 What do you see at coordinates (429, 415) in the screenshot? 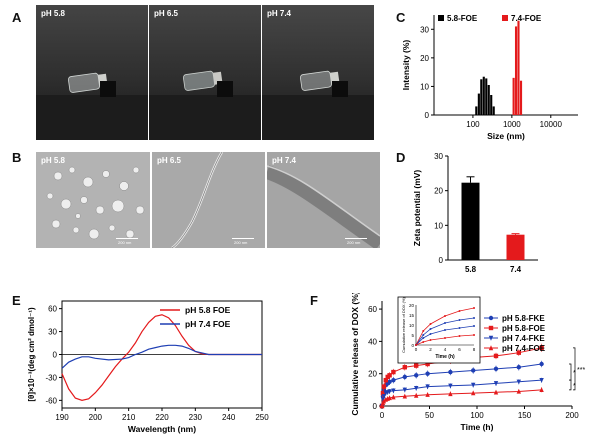
I see `x-tick-label: 50` at bounding box center [429, 415].